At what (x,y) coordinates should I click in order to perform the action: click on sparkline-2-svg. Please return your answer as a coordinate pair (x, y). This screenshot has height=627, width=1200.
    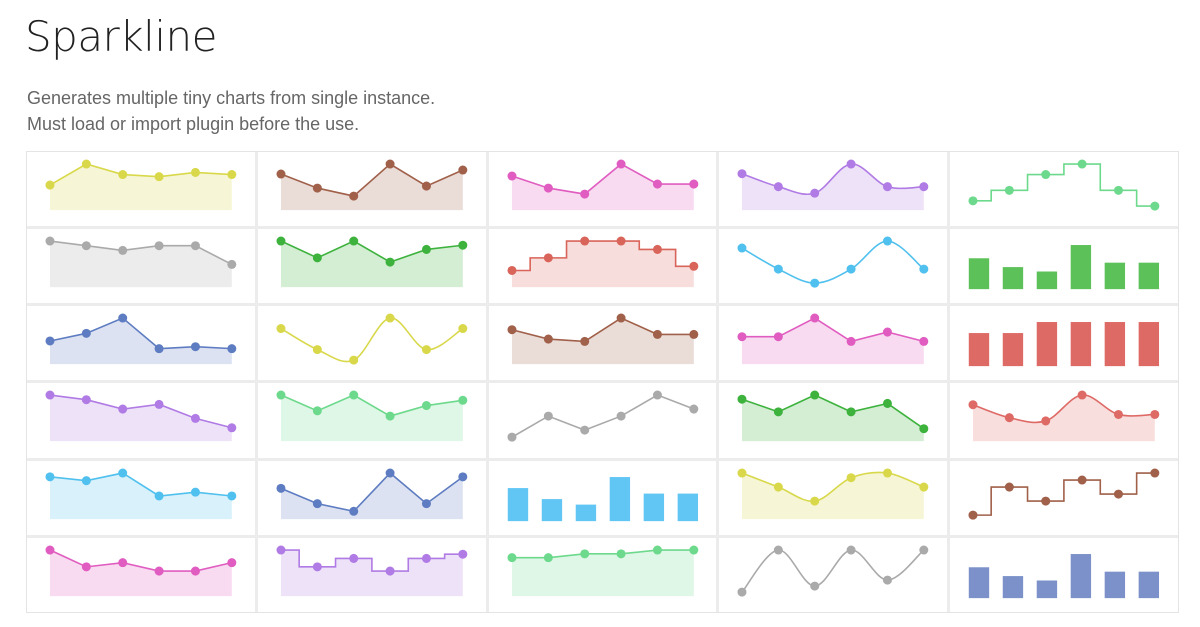
    Looking at the image, I should click on (372, 185).